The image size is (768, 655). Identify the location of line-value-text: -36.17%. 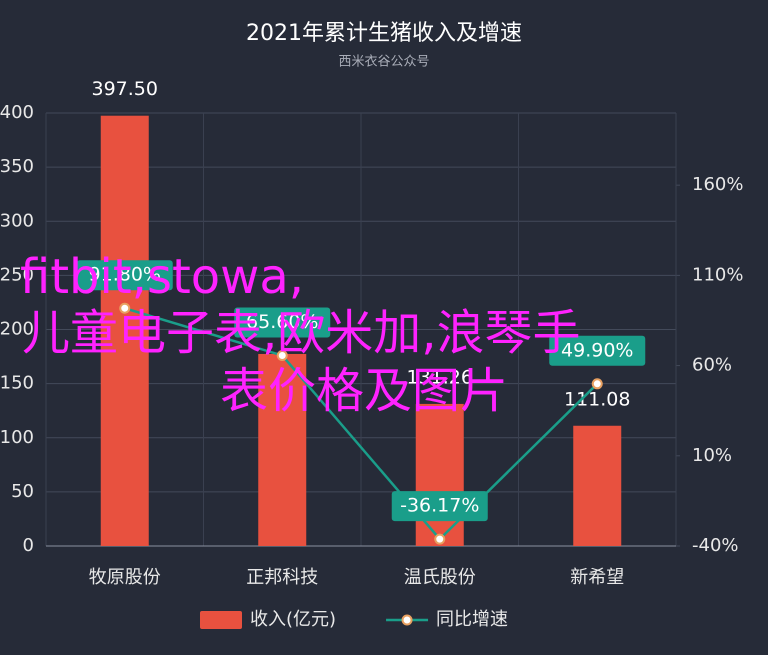
(439, 506).